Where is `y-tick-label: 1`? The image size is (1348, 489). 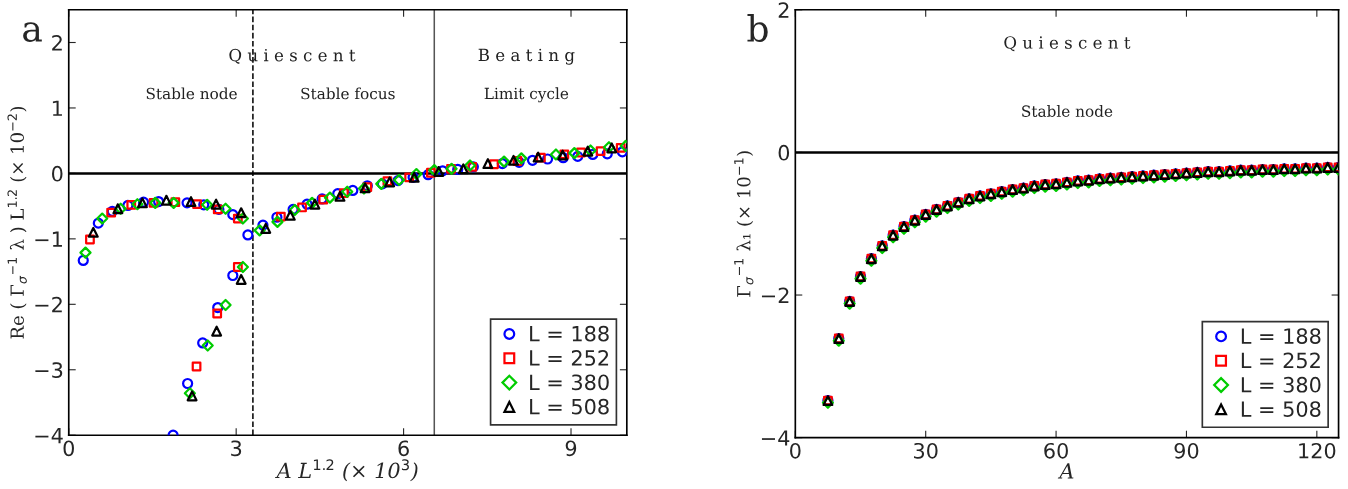 y-tick-label: 1 is located at coordinates (57, 108).